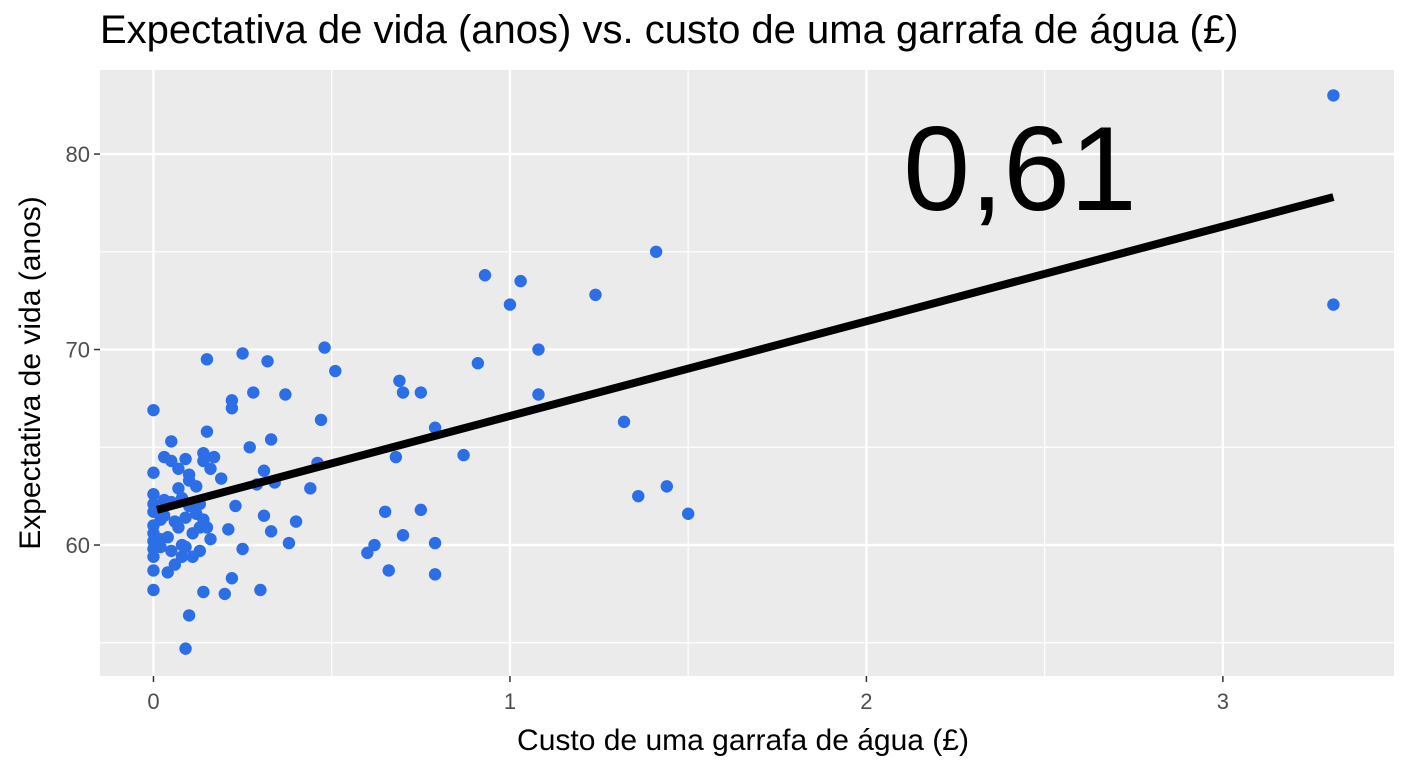 The height and width of the screenshot is (768, 1408). Describe the element at coordinates (743, 740) in the screenshot. I see `x-axis-title: Custo de uma garrafa de água (£)` at that location.